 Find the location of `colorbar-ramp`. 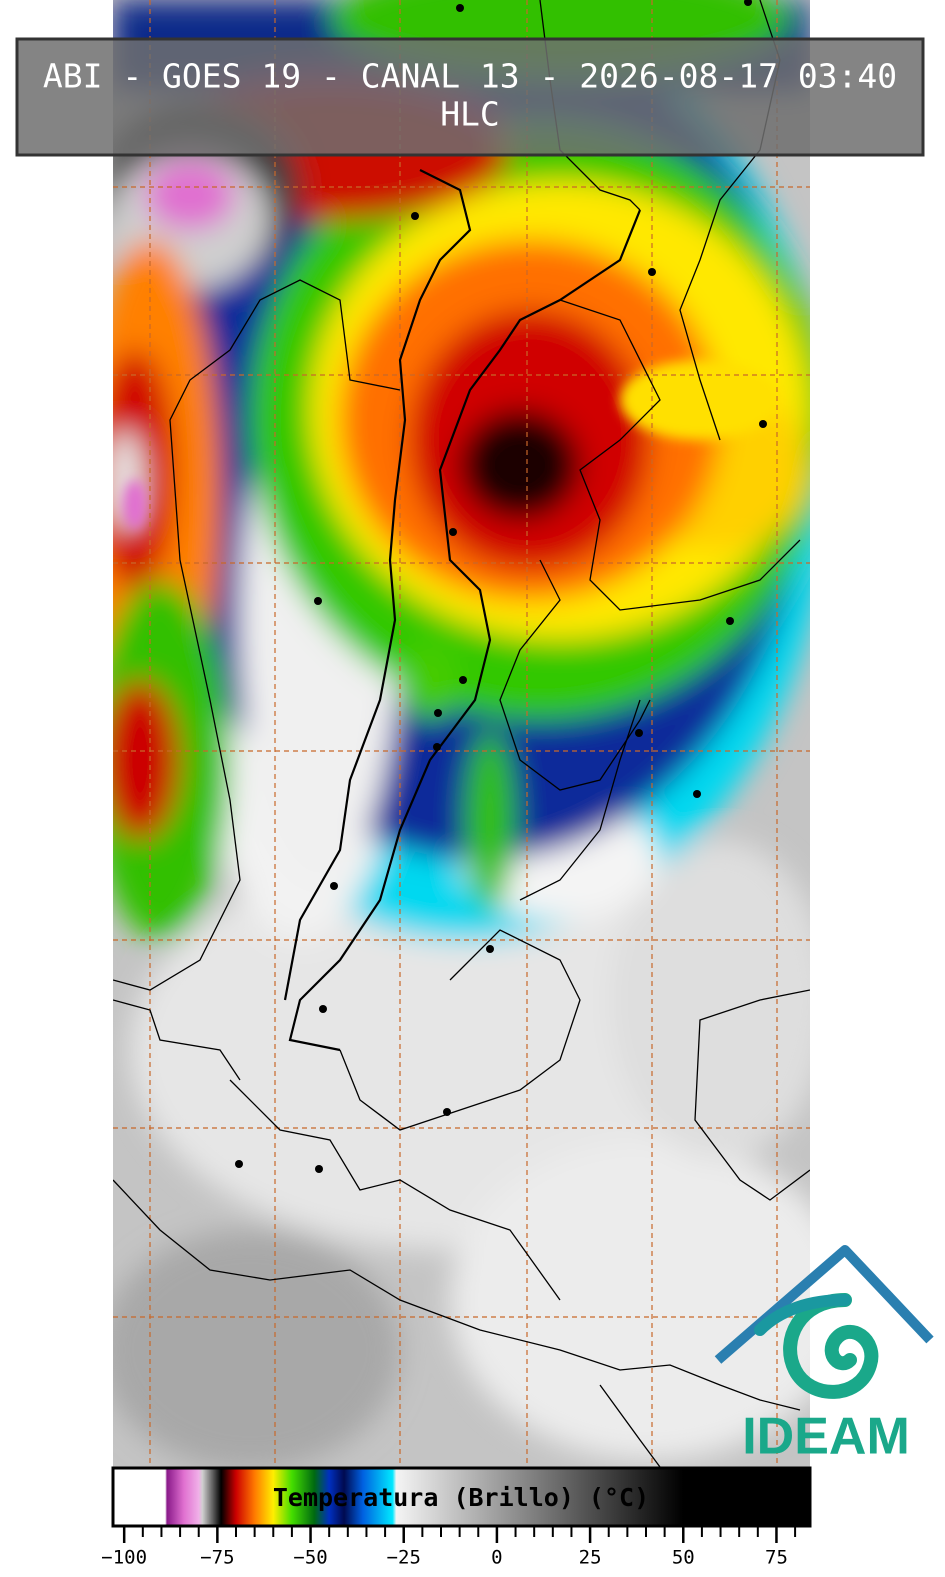

colorbar-ramp is located at coordinates (461, 1497).